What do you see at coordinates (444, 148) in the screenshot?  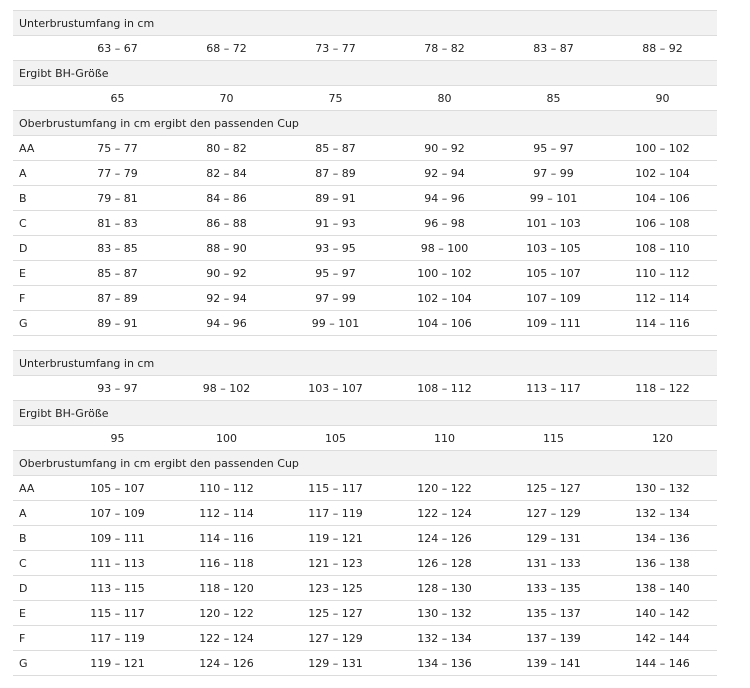 I see `bust-range: 90 – 92` at bounding box center [444, 148].